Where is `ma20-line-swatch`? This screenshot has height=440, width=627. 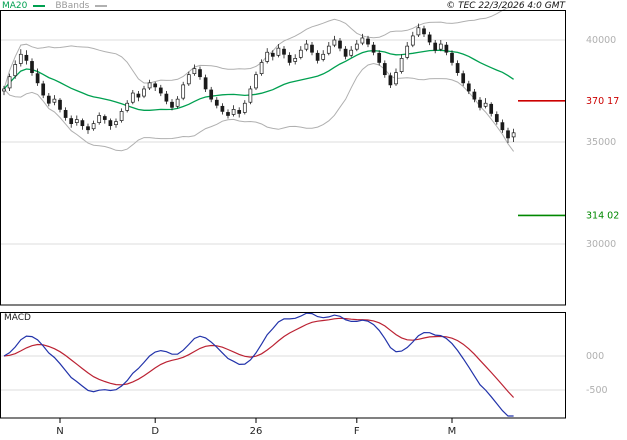 ma20-line-swatch is located at coordinates (39, 6).